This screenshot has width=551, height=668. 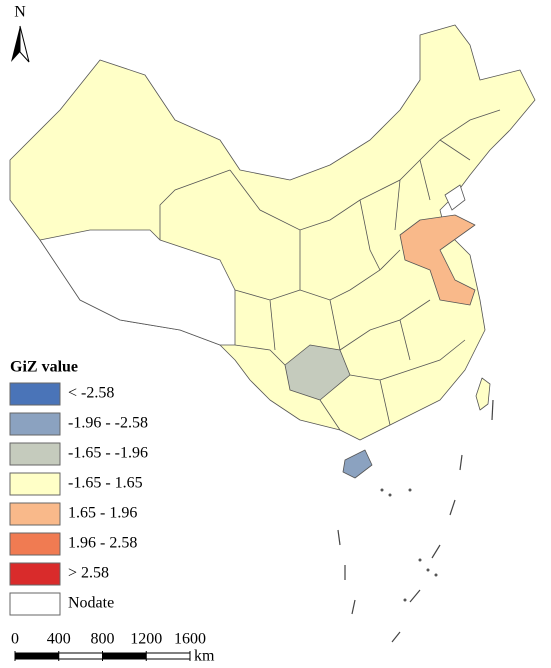 I want to click on scale-label: 400, so click(x=59, y=639).